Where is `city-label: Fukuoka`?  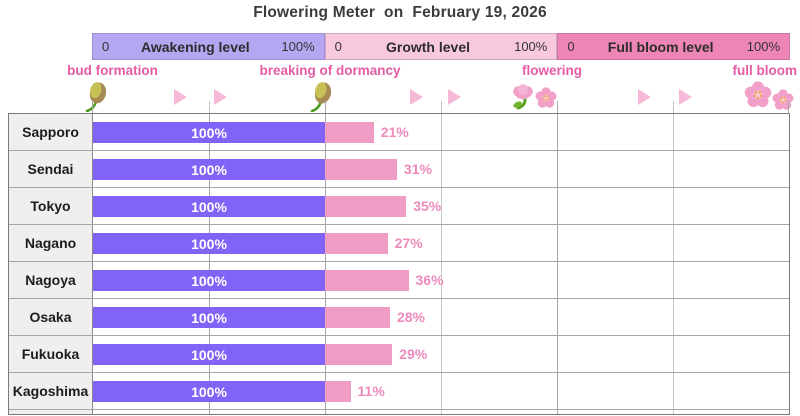 city-label: Fukuoka is located at coordinates (51, 354).